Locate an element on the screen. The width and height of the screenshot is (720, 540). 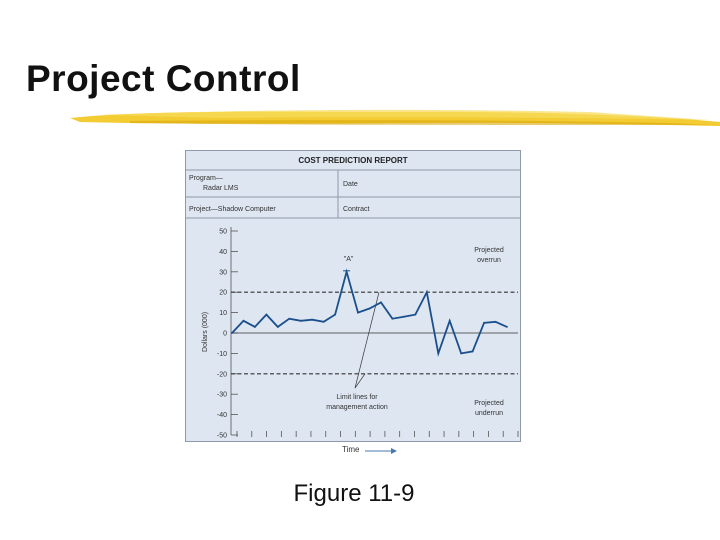
underrun-label-line2: underrun is located at coordinates (489, 413).